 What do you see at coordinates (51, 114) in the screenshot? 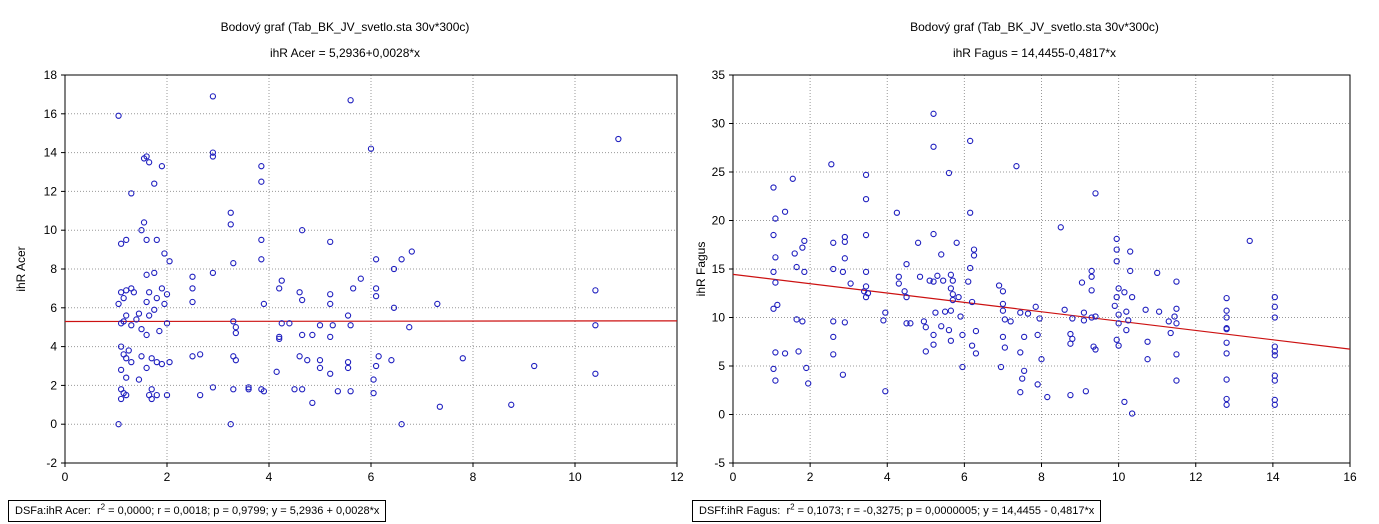
I see `y-tick-label: 16` at bounding box center [51, 114].